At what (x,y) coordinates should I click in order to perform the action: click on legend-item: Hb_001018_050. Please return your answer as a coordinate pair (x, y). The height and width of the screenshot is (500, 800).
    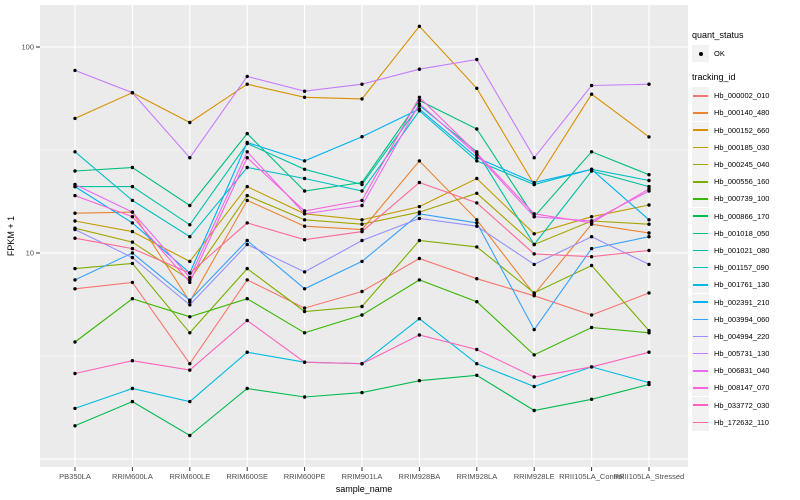
    Looking at the image, I should click on (746, 233).